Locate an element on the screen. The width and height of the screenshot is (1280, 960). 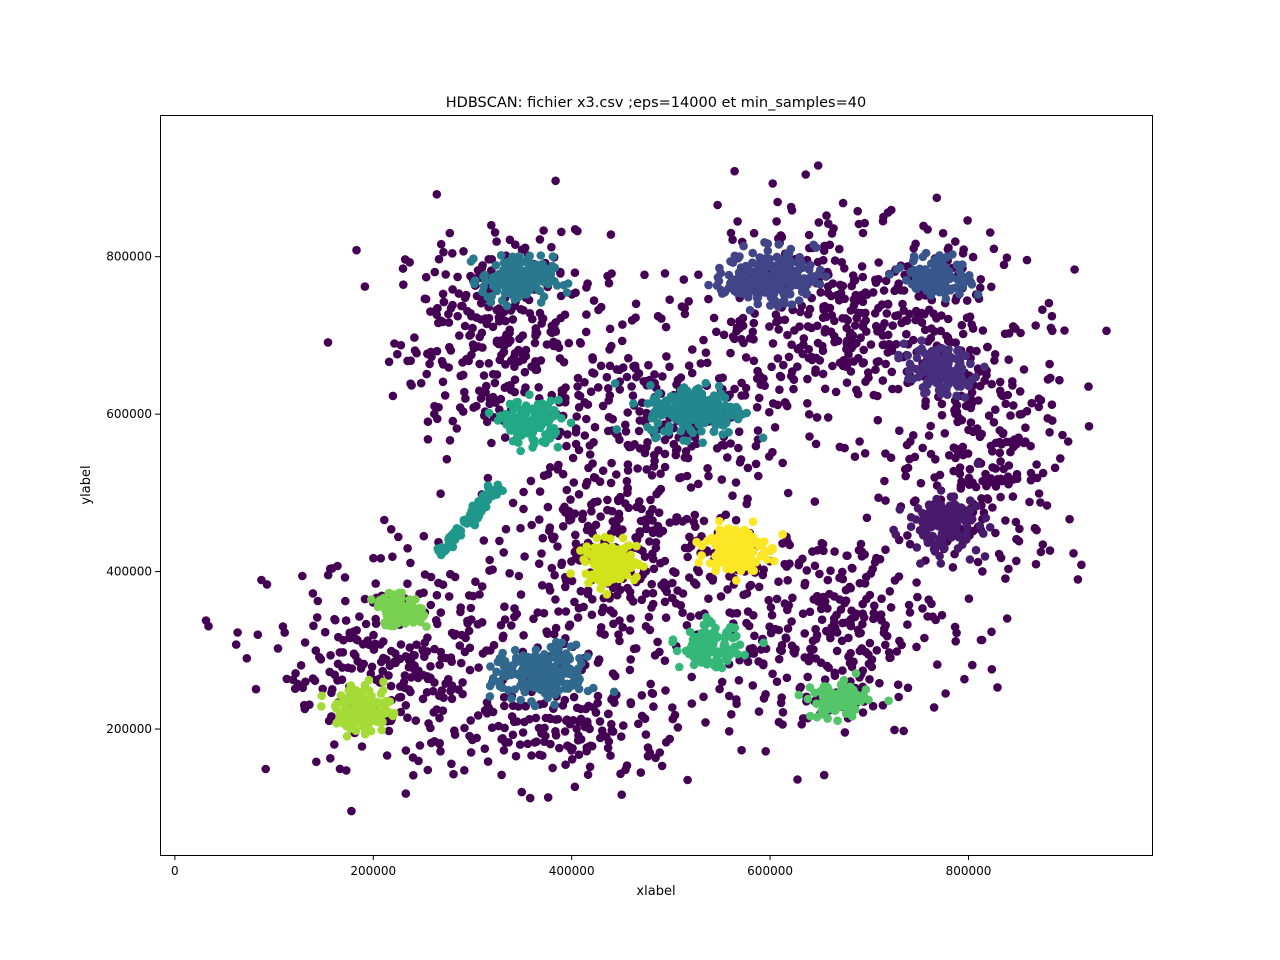
cluster-5-point is located at coordinates (541, 302).